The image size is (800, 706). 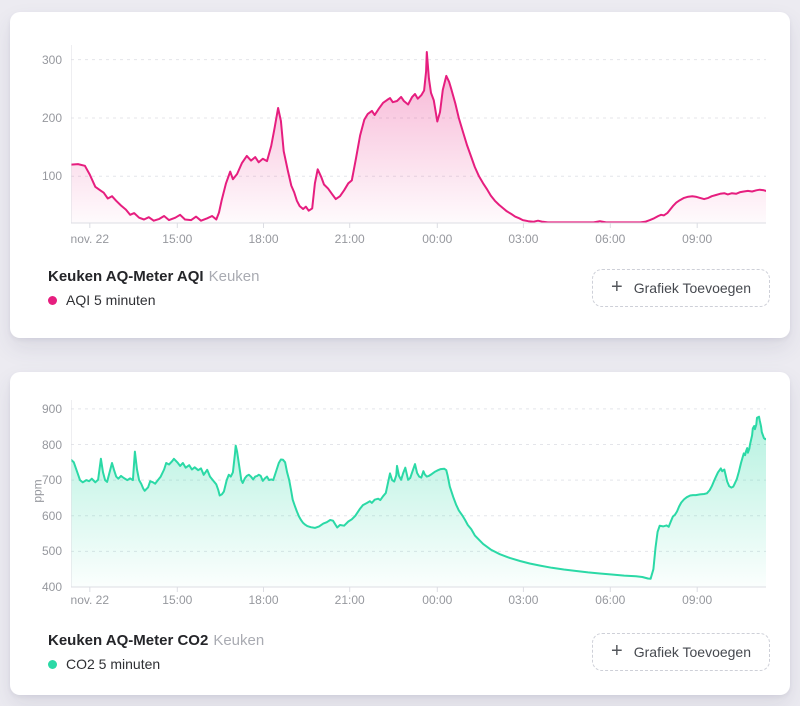 What do you see at coordinates (113, 664) in the screenshot?
I see `legend-label: CO2 5 minuten` at bounding box center [113, 664].